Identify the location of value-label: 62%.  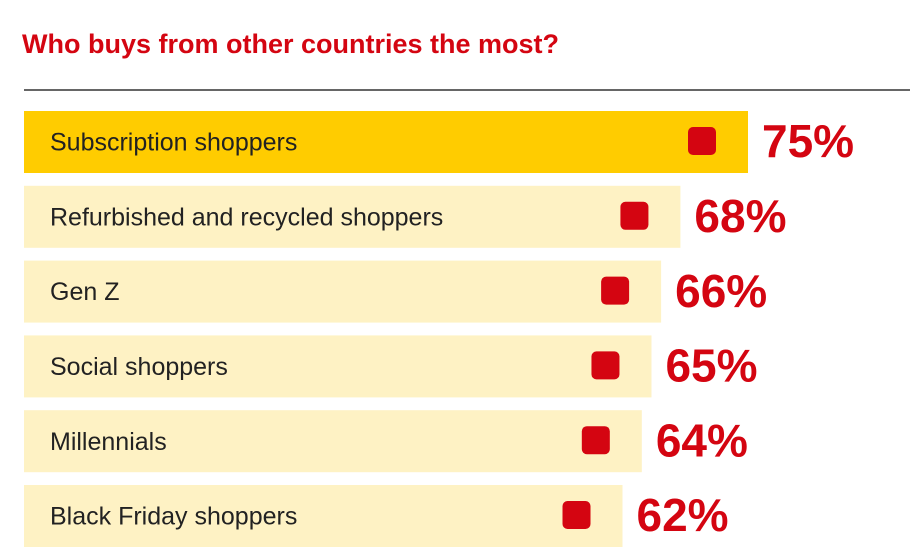
(683, 515).